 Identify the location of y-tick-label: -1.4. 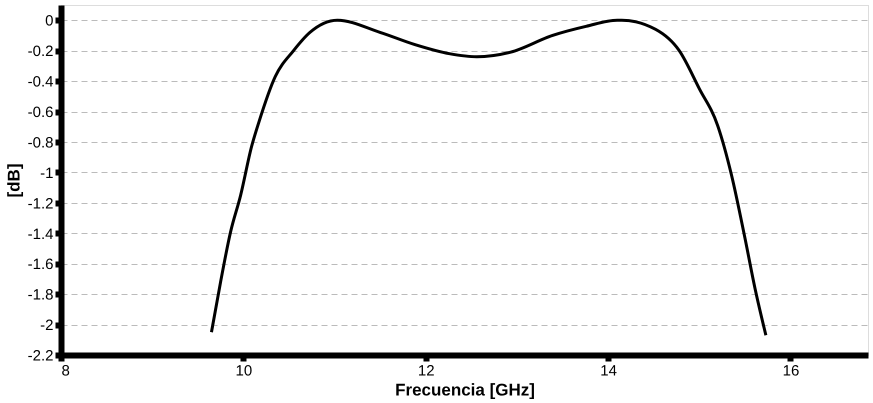
(41, 234).